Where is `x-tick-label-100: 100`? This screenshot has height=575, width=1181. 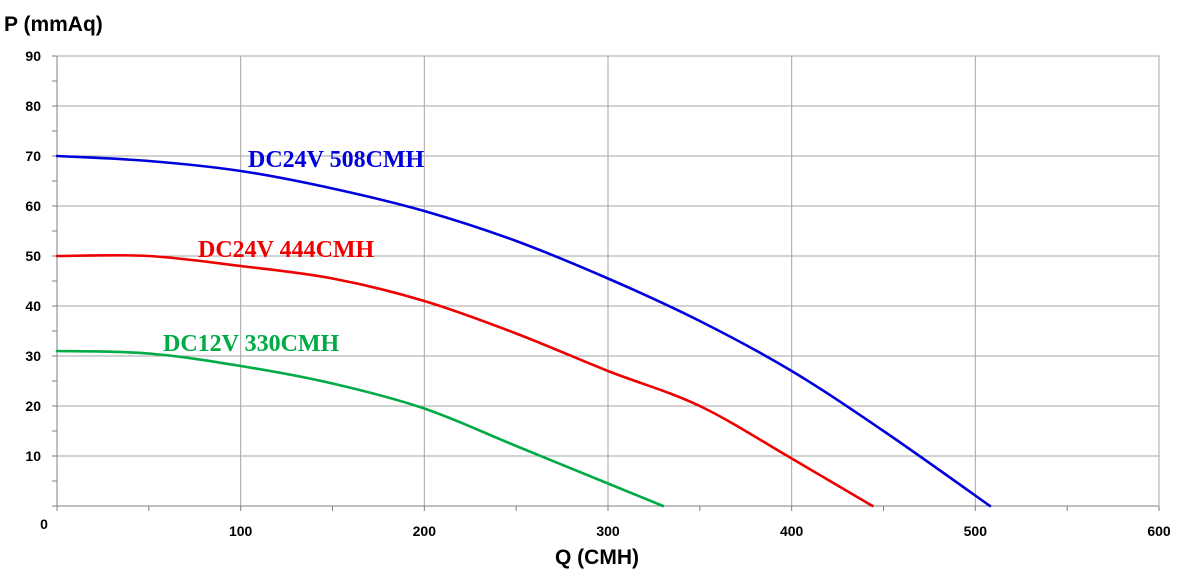
x-tick-label-100: 100 is located at coordinates (241, 531).